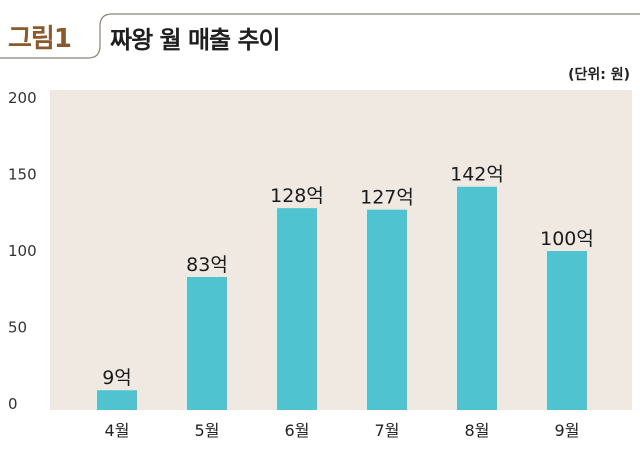  What do you see at coordinates (567, 430) in the screenshot?
I see `x-tick-label: 9월` at bounding box center [567, 430].